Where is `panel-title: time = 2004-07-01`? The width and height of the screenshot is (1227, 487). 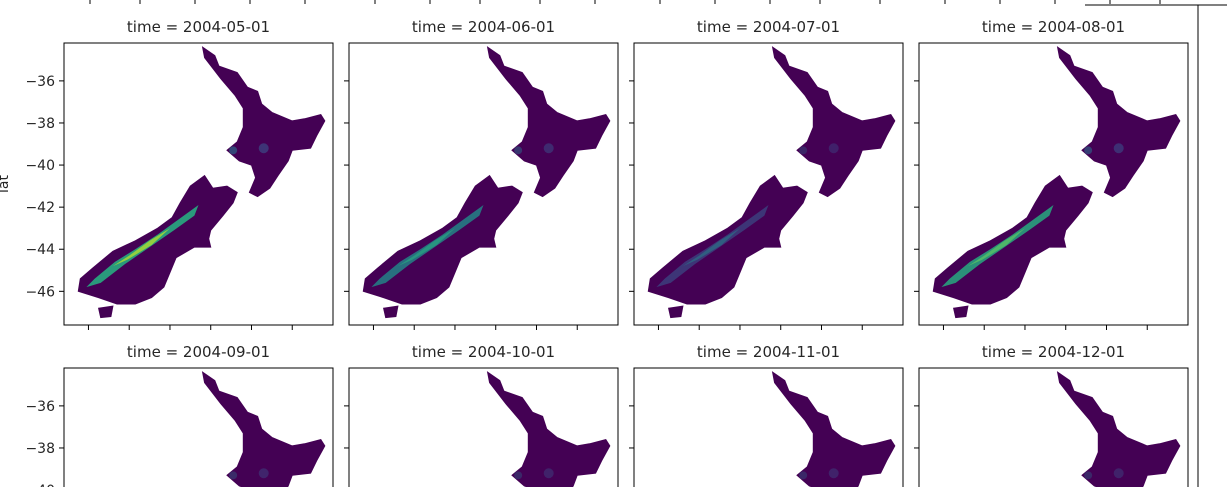
panel-title: time = 2004-07-01 is located at coordinates (768, 27).